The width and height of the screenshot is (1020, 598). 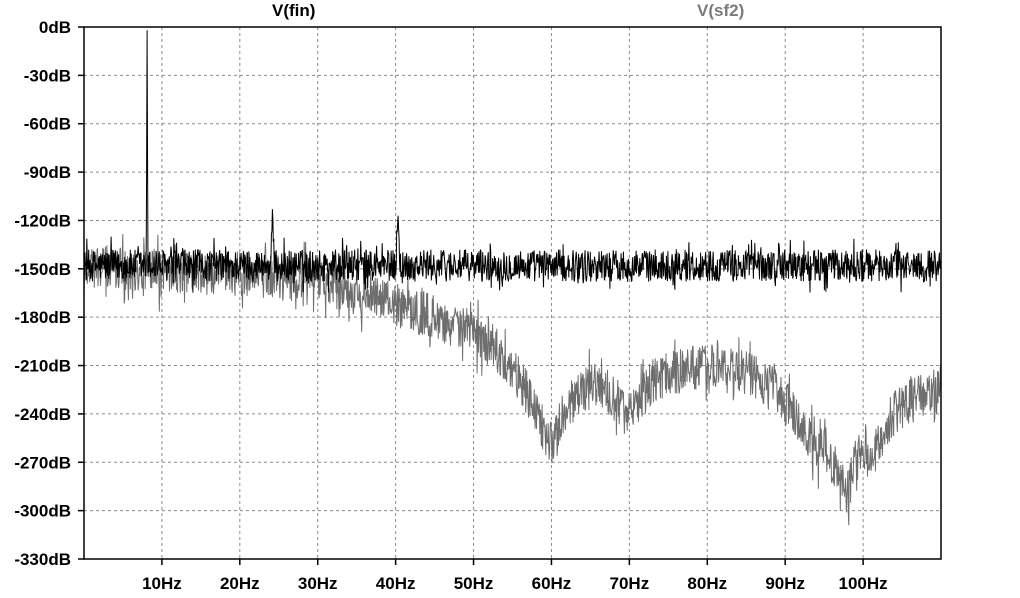 What do you see at coordinates (42, 317) in the screenshot?
I see `y-tick-label: -180dB` at bounding box center [42, 317].